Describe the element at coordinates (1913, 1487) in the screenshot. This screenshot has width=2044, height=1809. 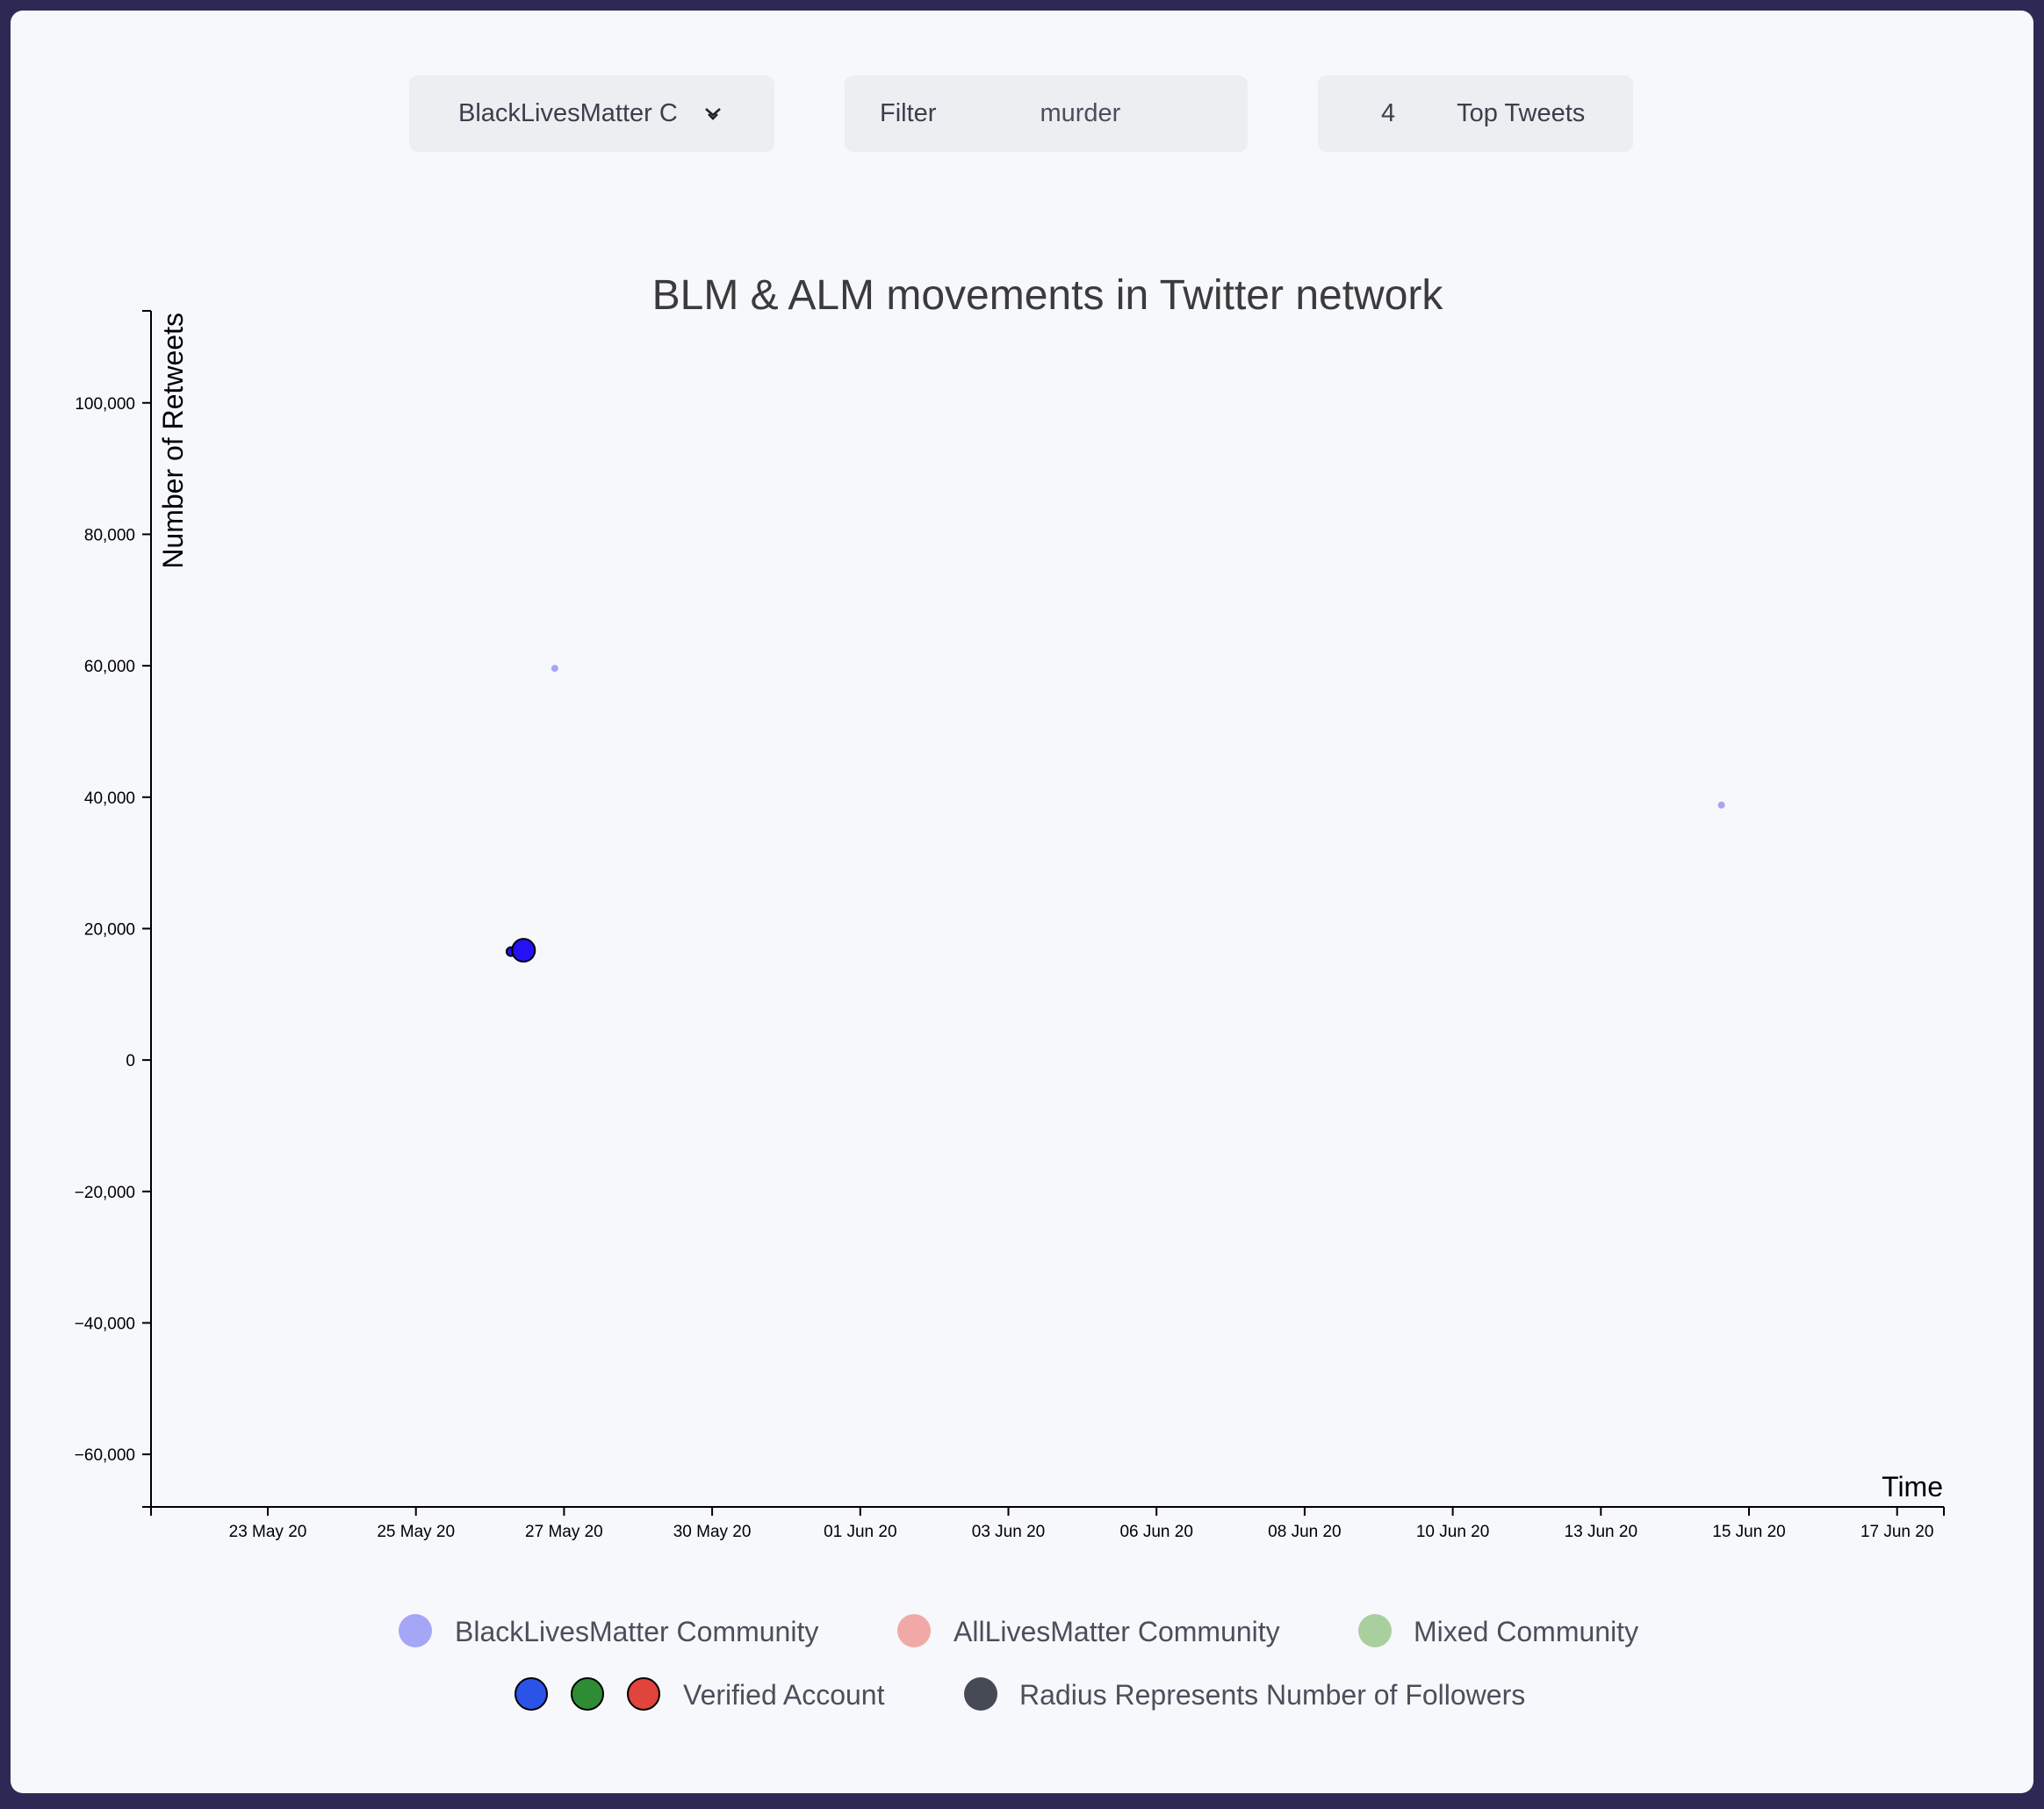
I see `x-axis-label: Time` at that location.